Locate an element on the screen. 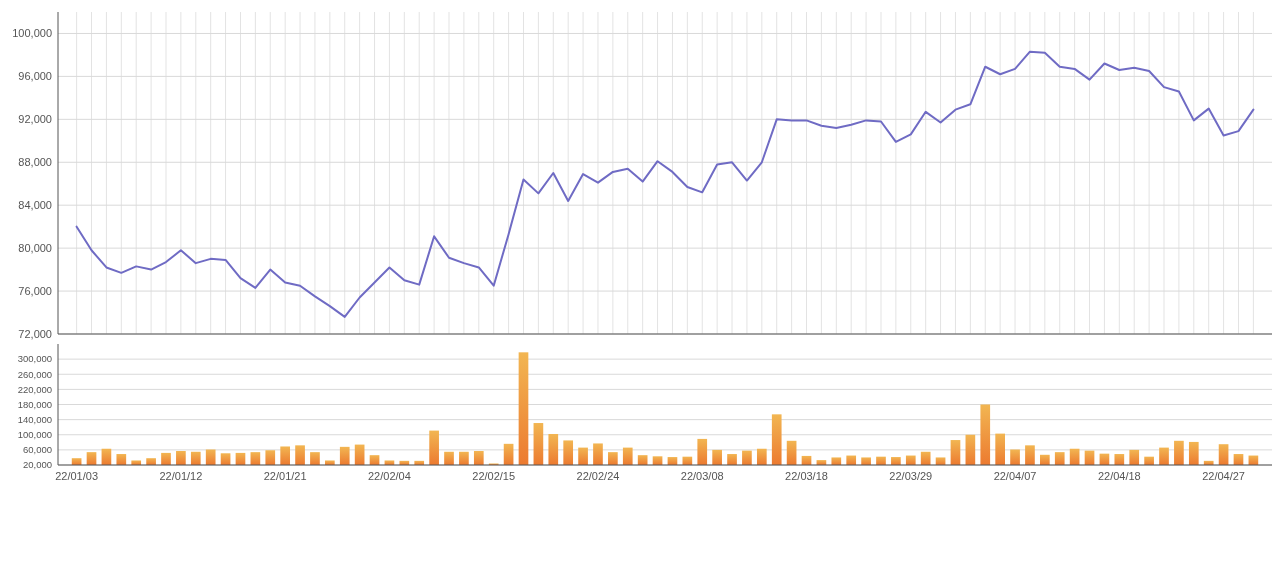  y-tick-label: 60,000 is located at coordinates (37, 450).